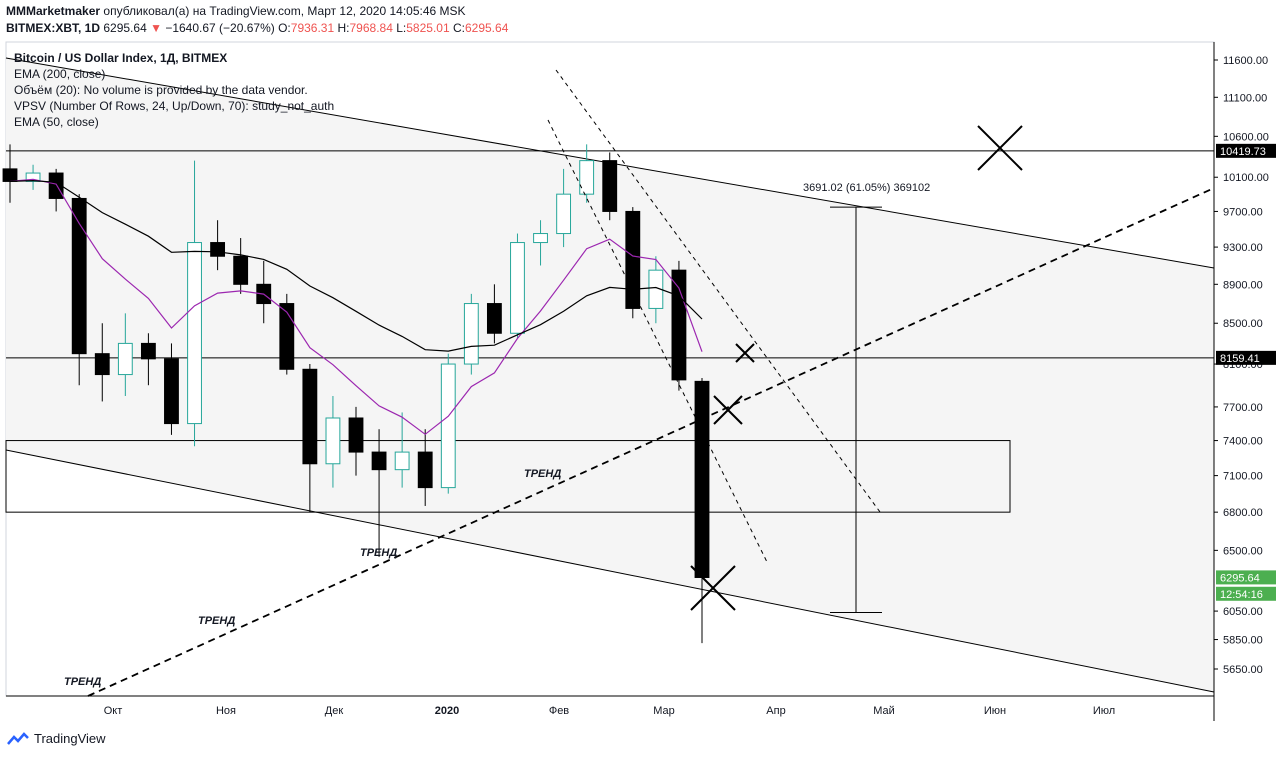 This screenshot has height=757, width=1280. I want to click on price-tick-label: 9700.00, so click(1243, 212).